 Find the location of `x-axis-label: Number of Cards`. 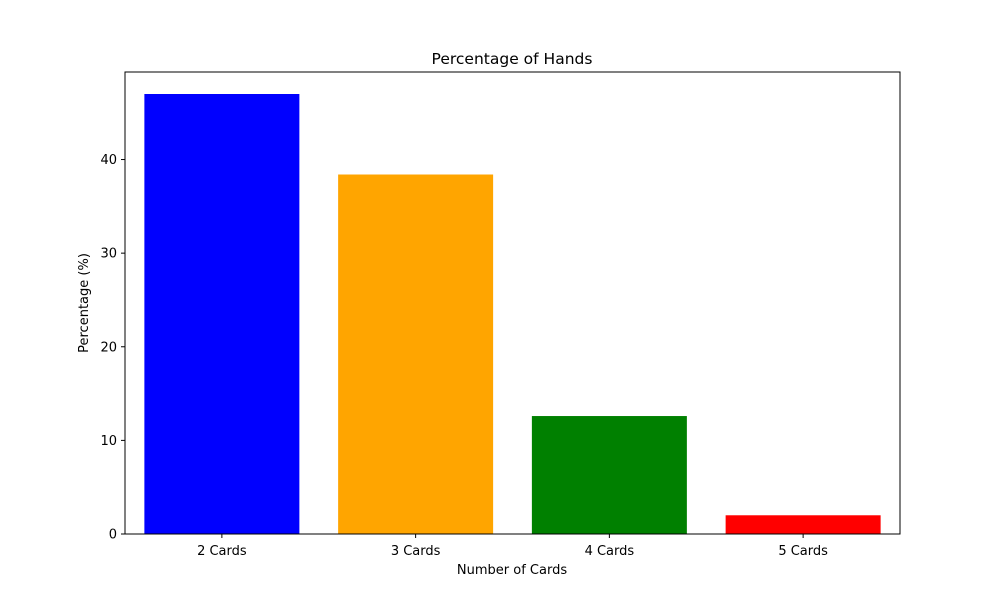

x-axis-label: Number of Cards is located at coordinates (512, 570).